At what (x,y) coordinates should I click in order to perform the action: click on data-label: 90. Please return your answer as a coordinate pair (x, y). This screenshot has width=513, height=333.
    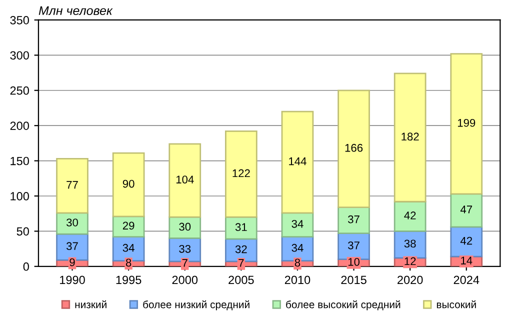
    Looking at the image, I should click on (128, 184).